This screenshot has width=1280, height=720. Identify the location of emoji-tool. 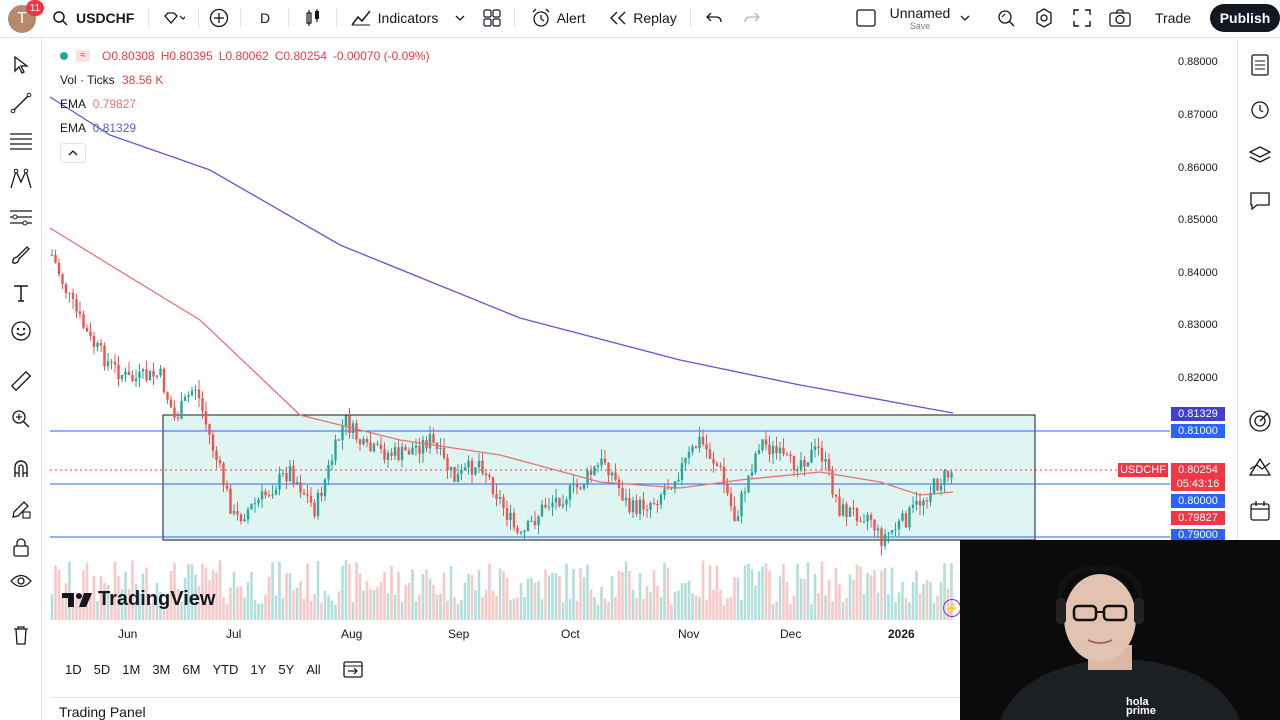
(21, 331).